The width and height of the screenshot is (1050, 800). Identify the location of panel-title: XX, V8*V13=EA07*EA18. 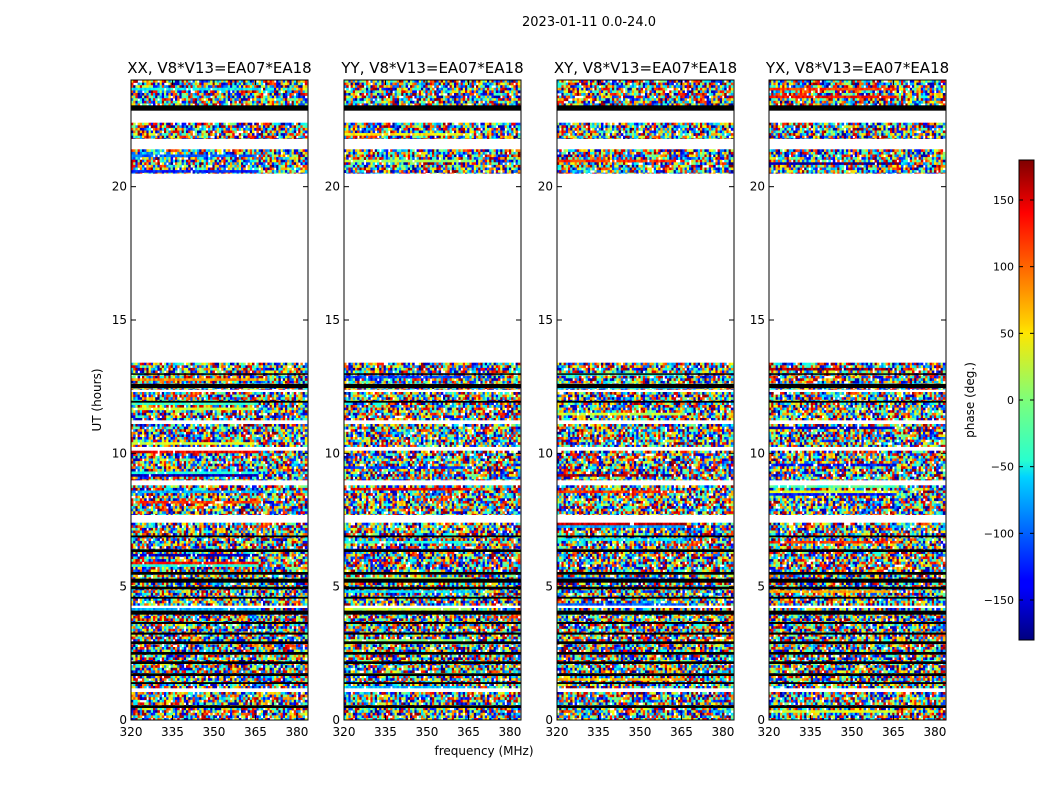
(219, 68).